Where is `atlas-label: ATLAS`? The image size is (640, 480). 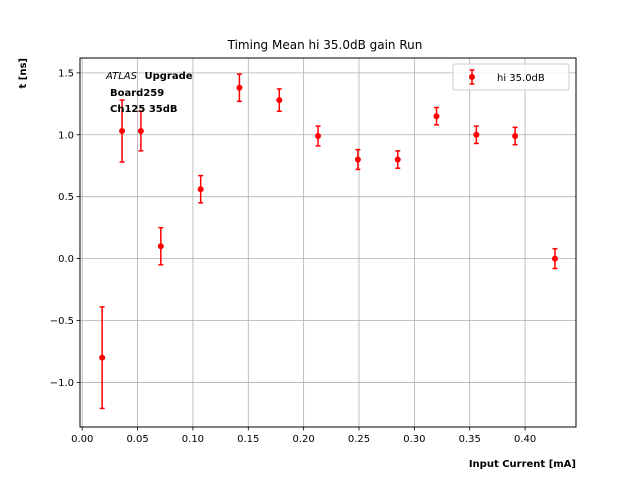 atlas-label: ATLAS is located at coordinates (121, 76).